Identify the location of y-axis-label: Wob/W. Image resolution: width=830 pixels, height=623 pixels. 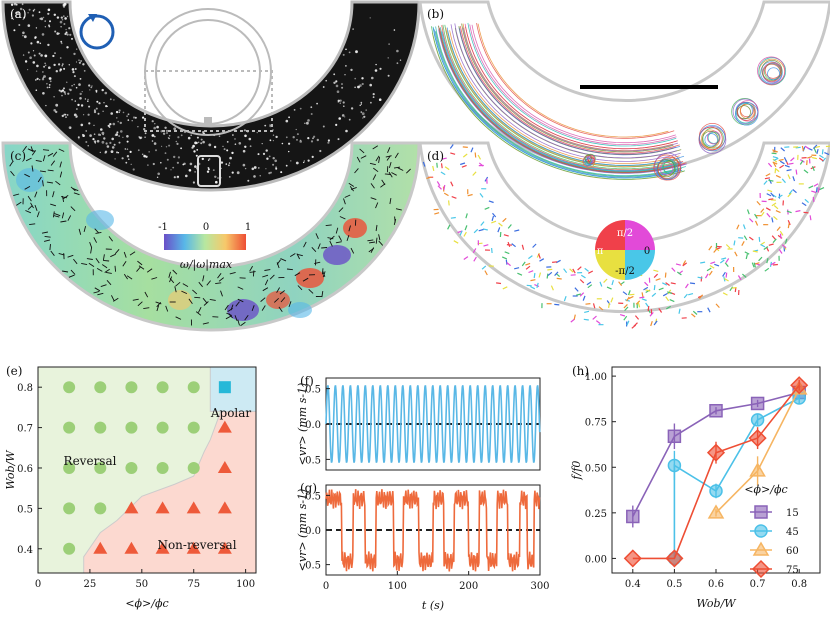
(10, 469).